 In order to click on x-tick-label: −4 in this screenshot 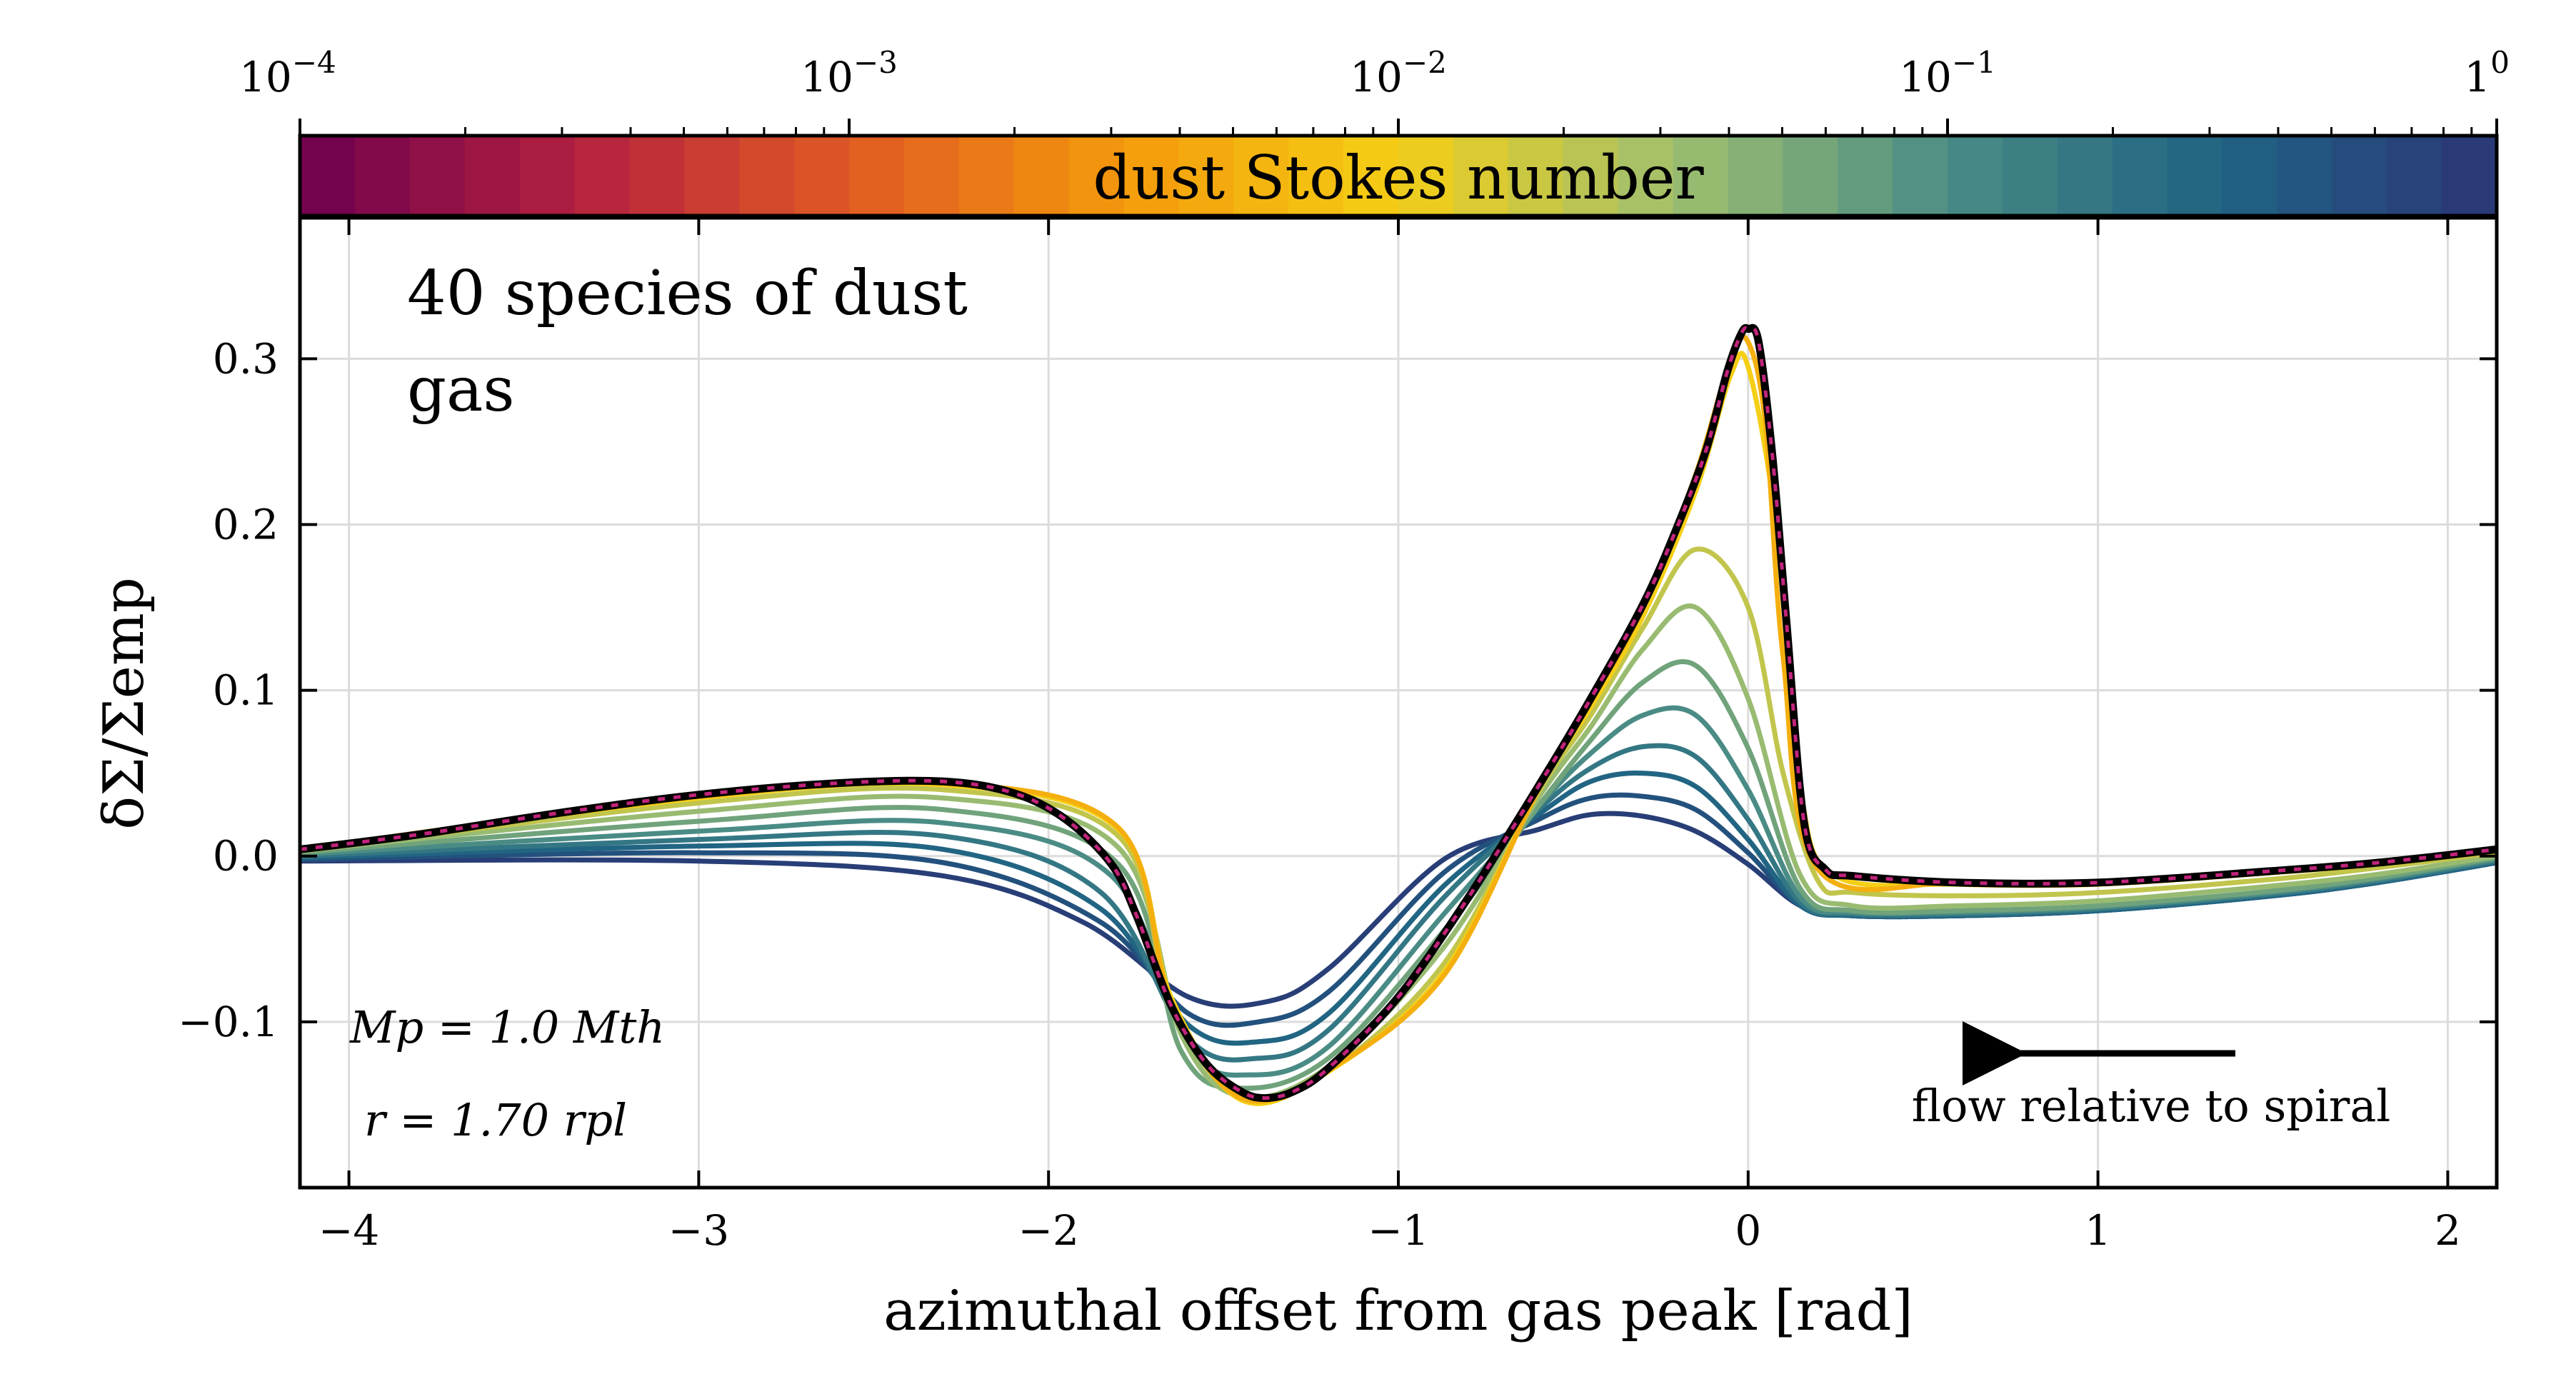, I will do `click(349, 1231)`.